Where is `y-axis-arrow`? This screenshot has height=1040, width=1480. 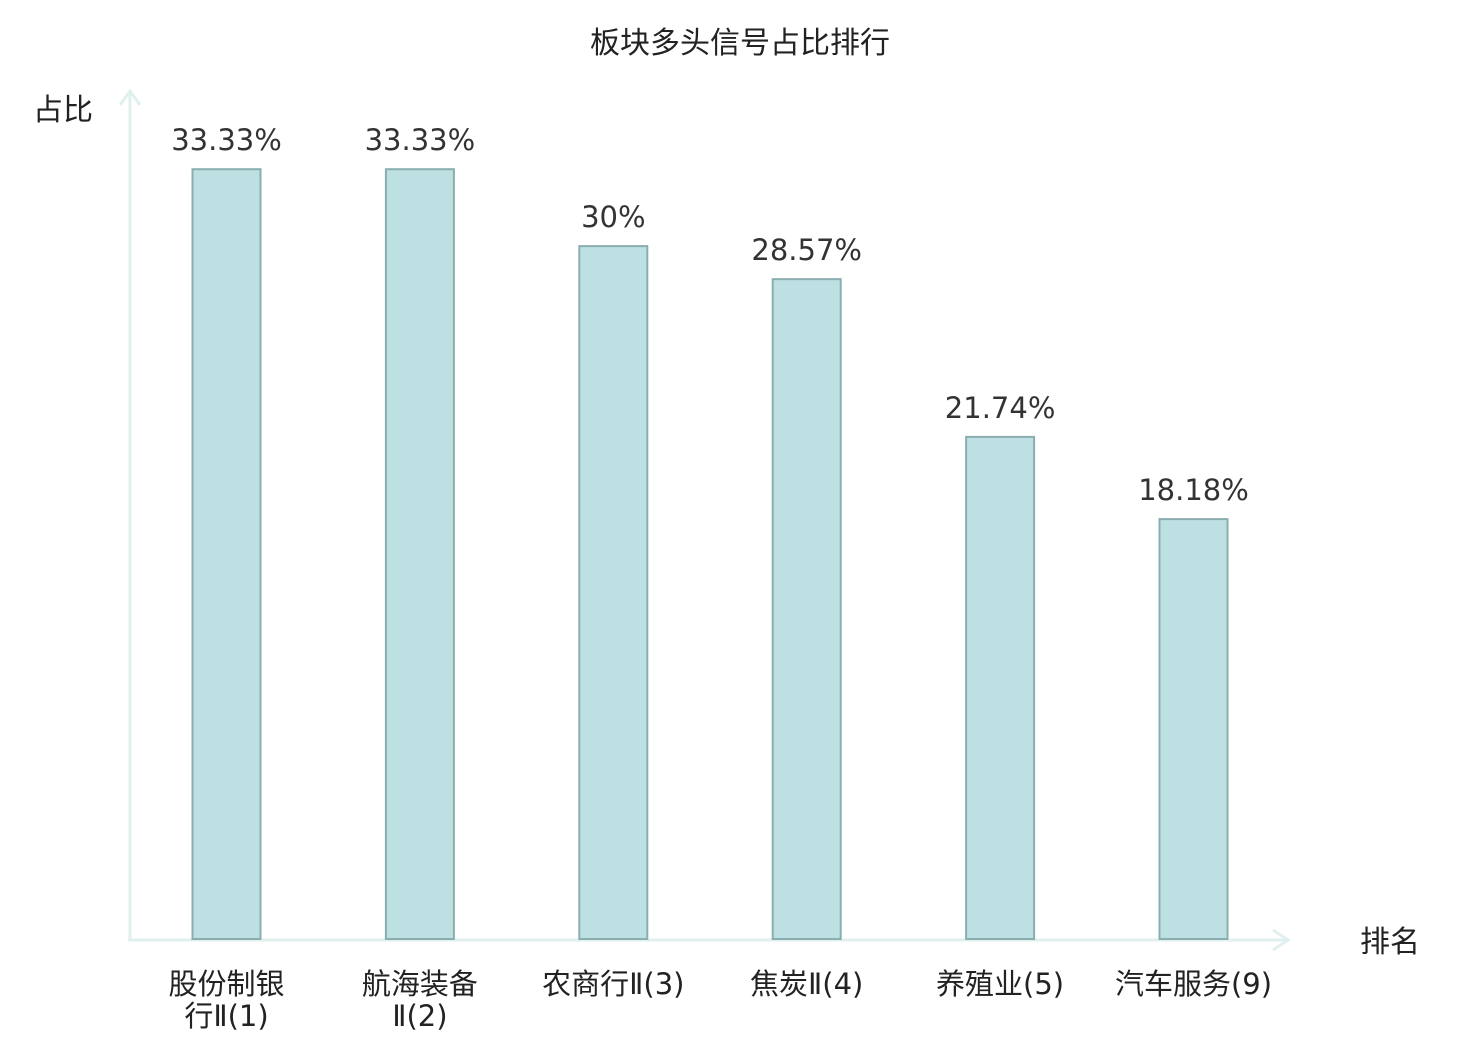 y-axis-arrow is located at coordinates (130, 97).